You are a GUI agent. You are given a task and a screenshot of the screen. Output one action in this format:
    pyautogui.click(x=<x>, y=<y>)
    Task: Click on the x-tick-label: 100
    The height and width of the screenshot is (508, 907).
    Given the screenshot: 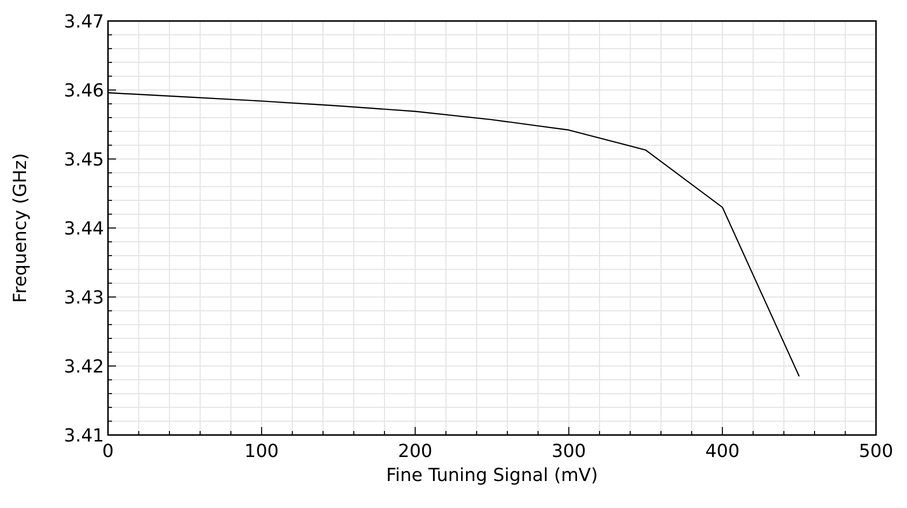 What is the action you would take?
    pyautogui.click(x=261, y=451)
    